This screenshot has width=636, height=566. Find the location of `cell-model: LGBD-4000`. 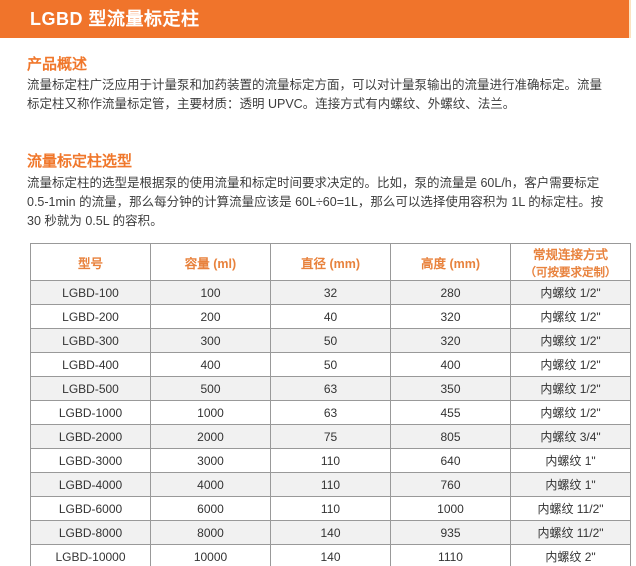

cell-model: LGBD-4000 is located at coordinates (90, 484).